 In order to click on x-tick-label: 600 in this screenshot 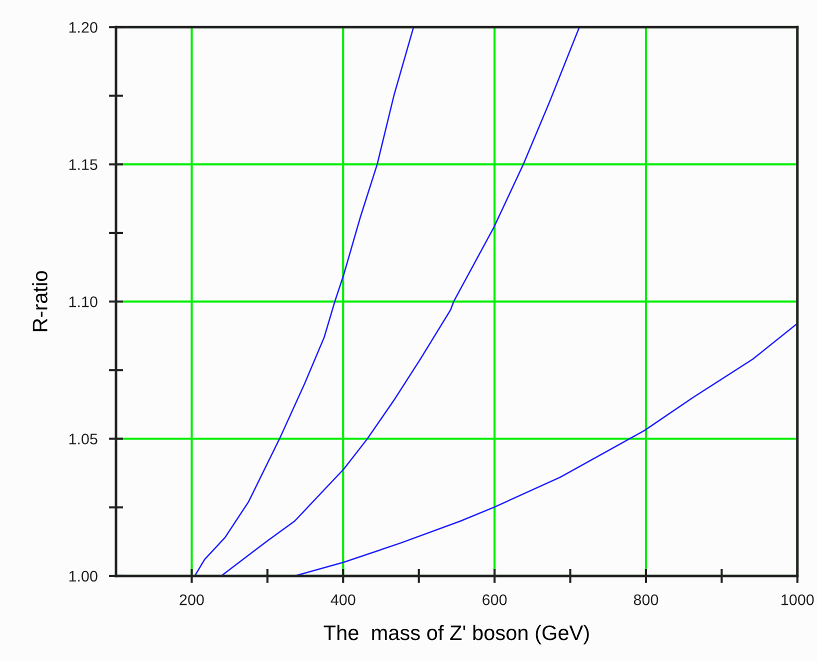, I will do `click(494, 600)`.